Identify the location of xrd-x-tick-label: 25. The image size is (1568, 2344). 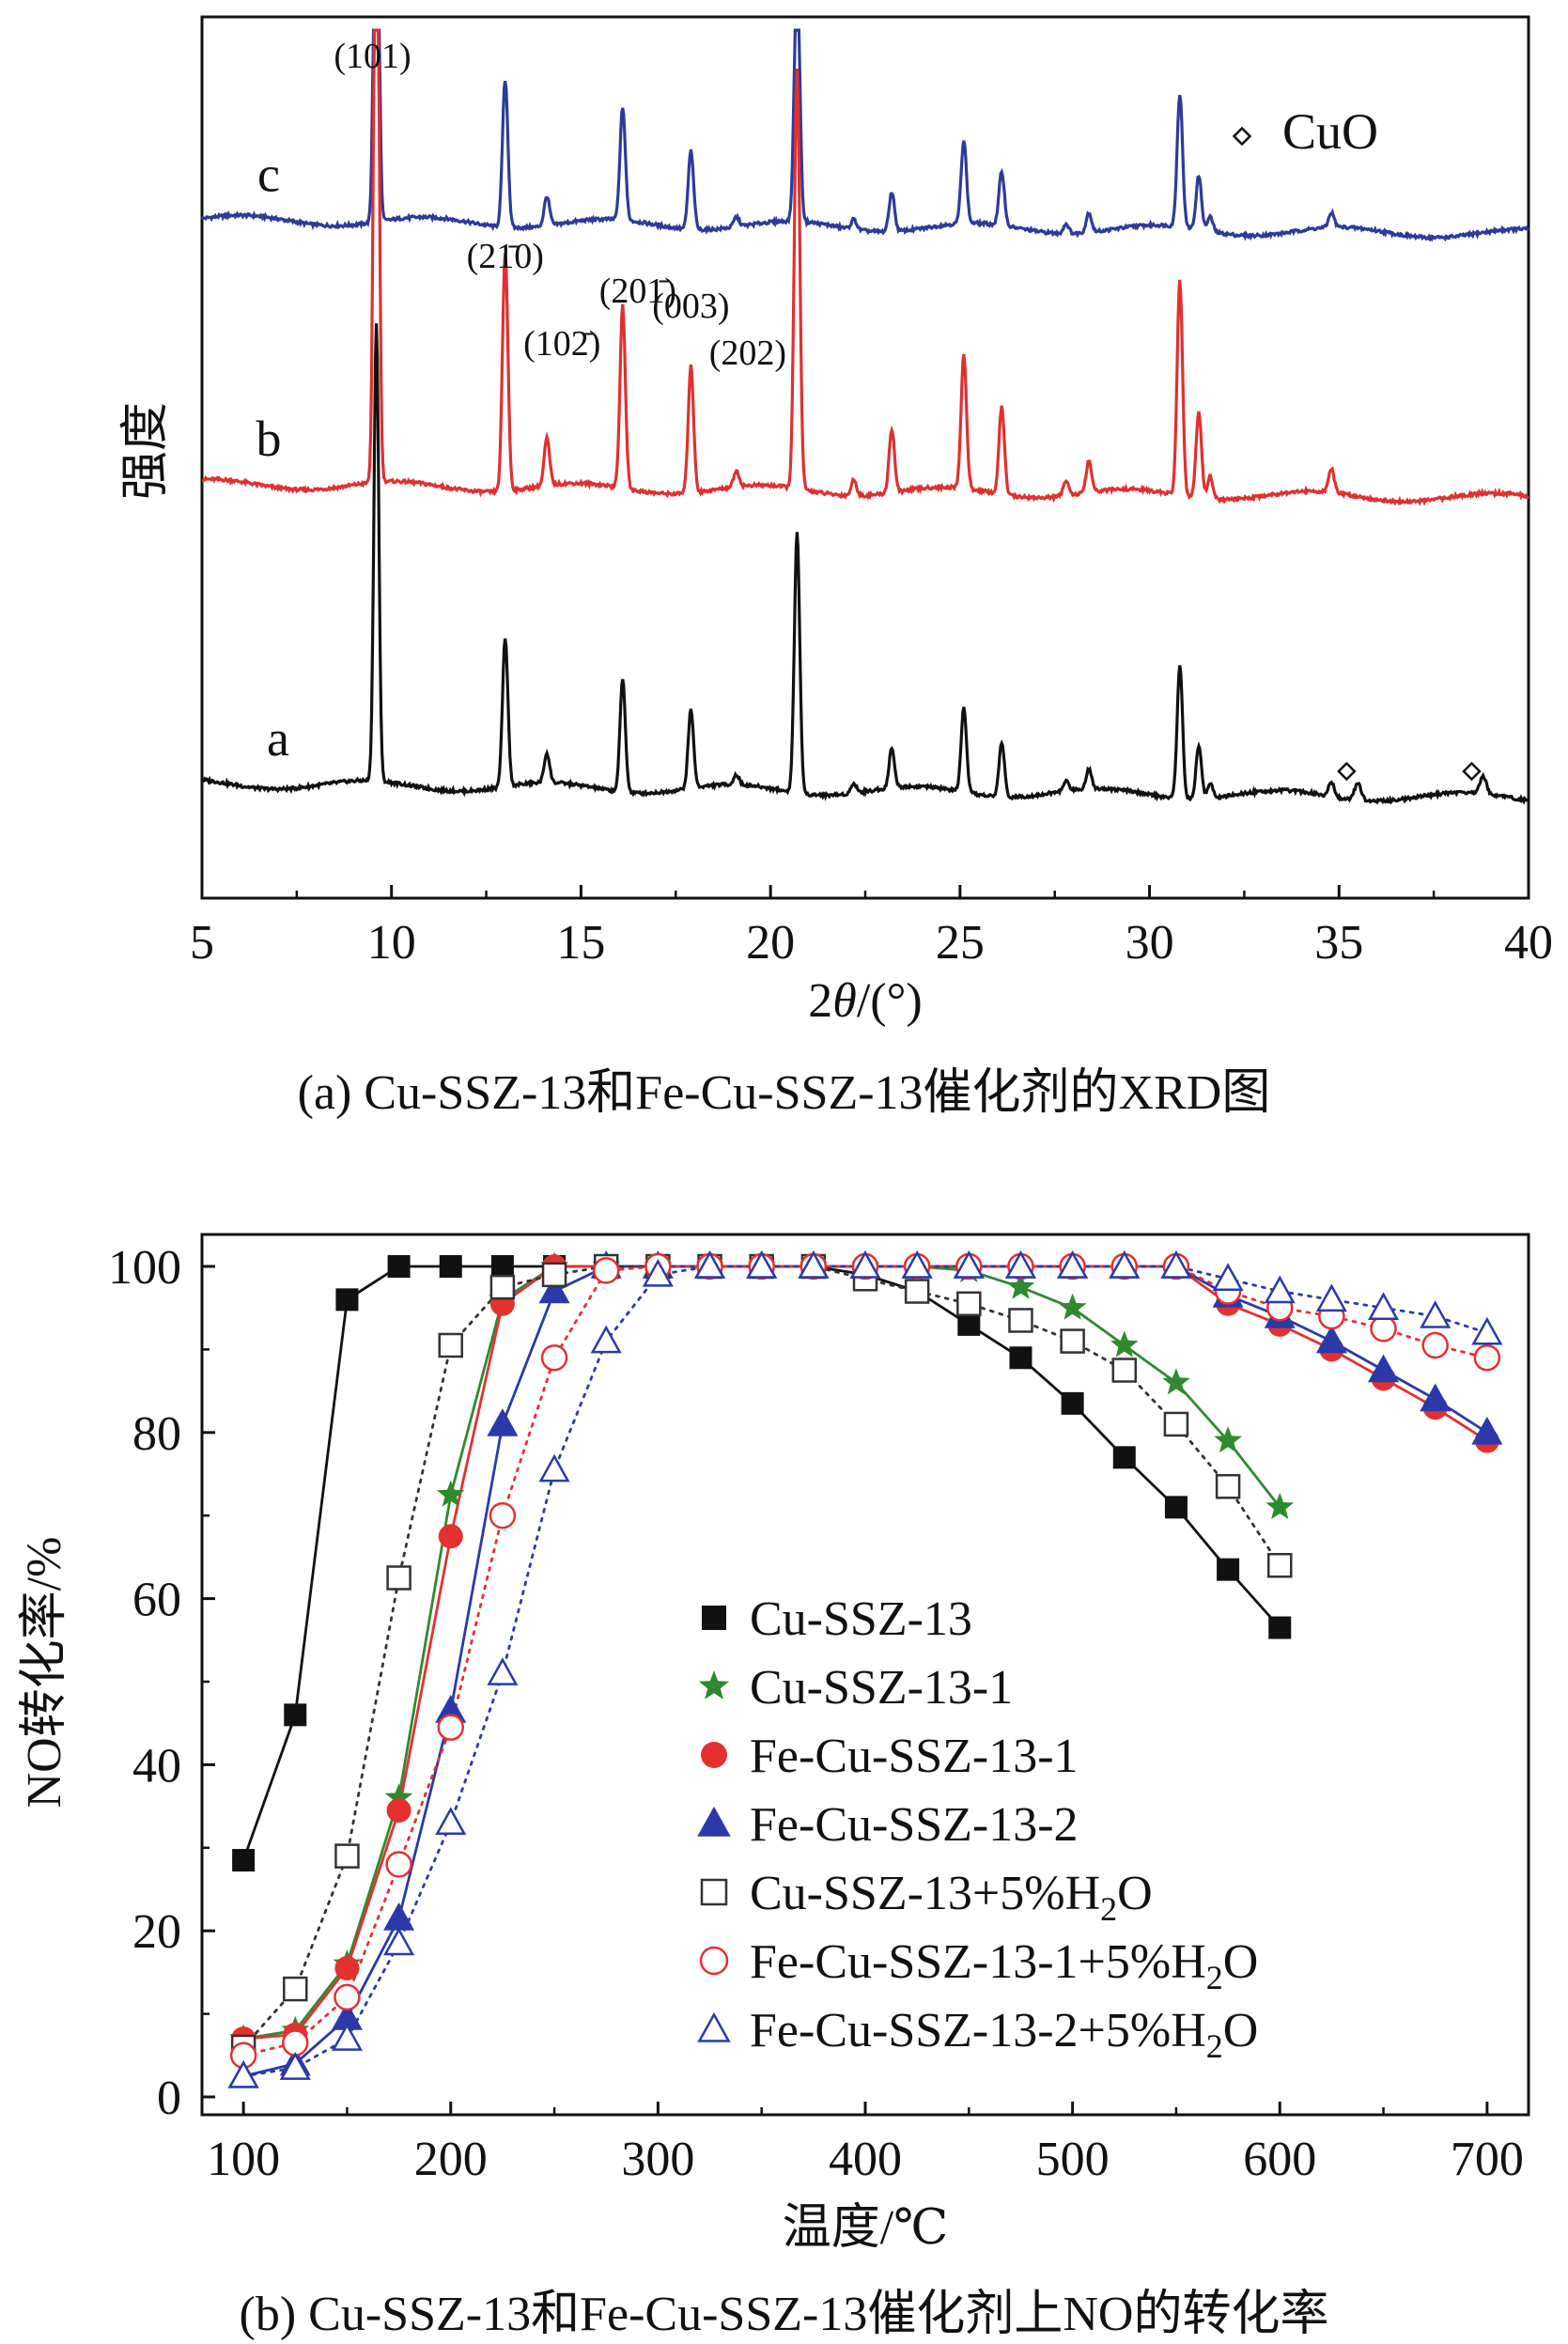
(960, 943).